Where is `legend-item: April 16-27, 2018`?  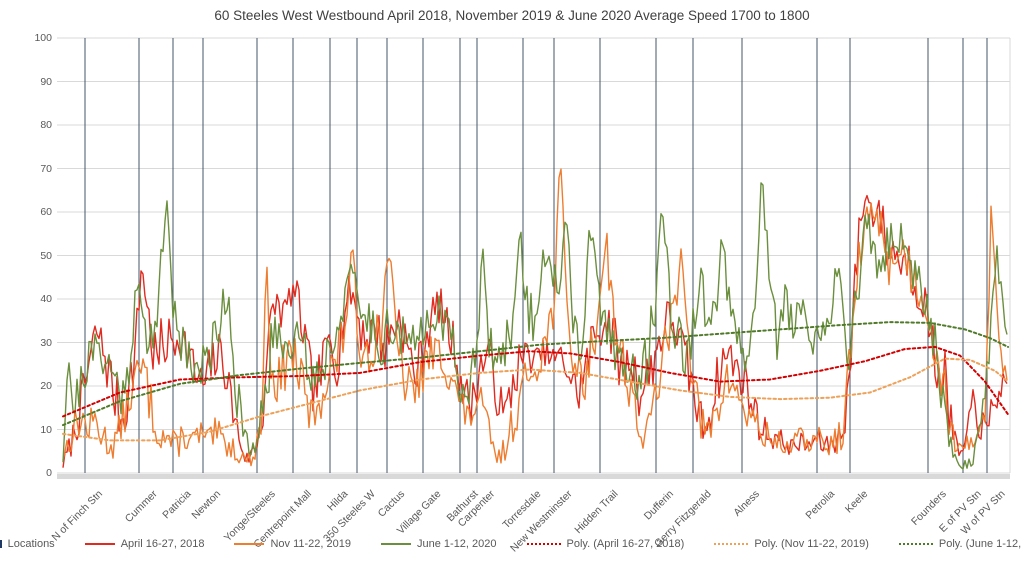
legend-item: April 16-27, 2018 is located at coordinates (144, 544).